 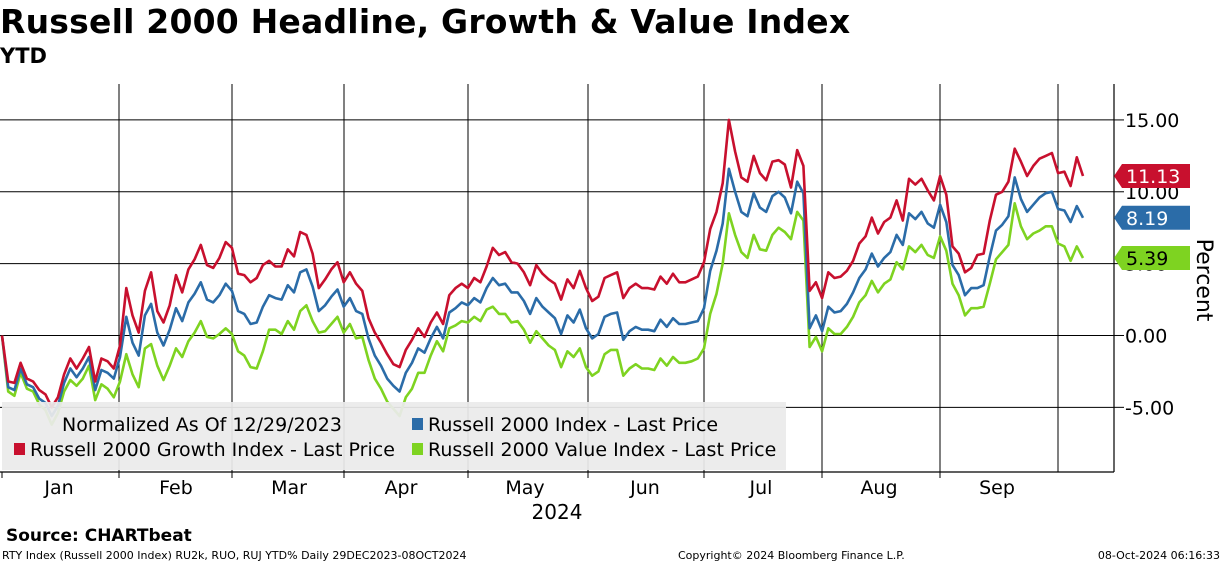 What do you see at coordinates (176, 488) in the screenshot?
I see `x-tick-label: Feb` at bounding box center [176, 488].